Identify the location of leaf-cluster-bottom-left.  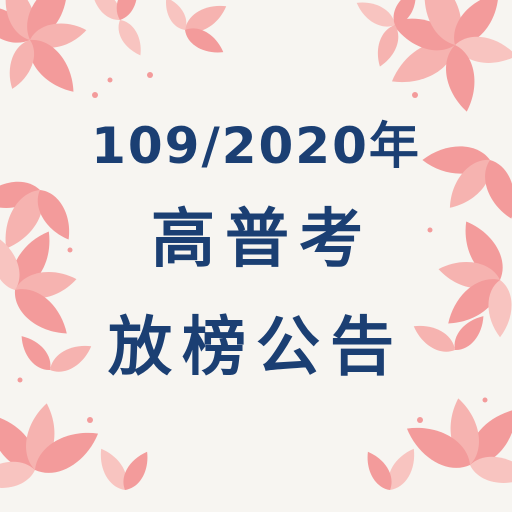
(77, 448).